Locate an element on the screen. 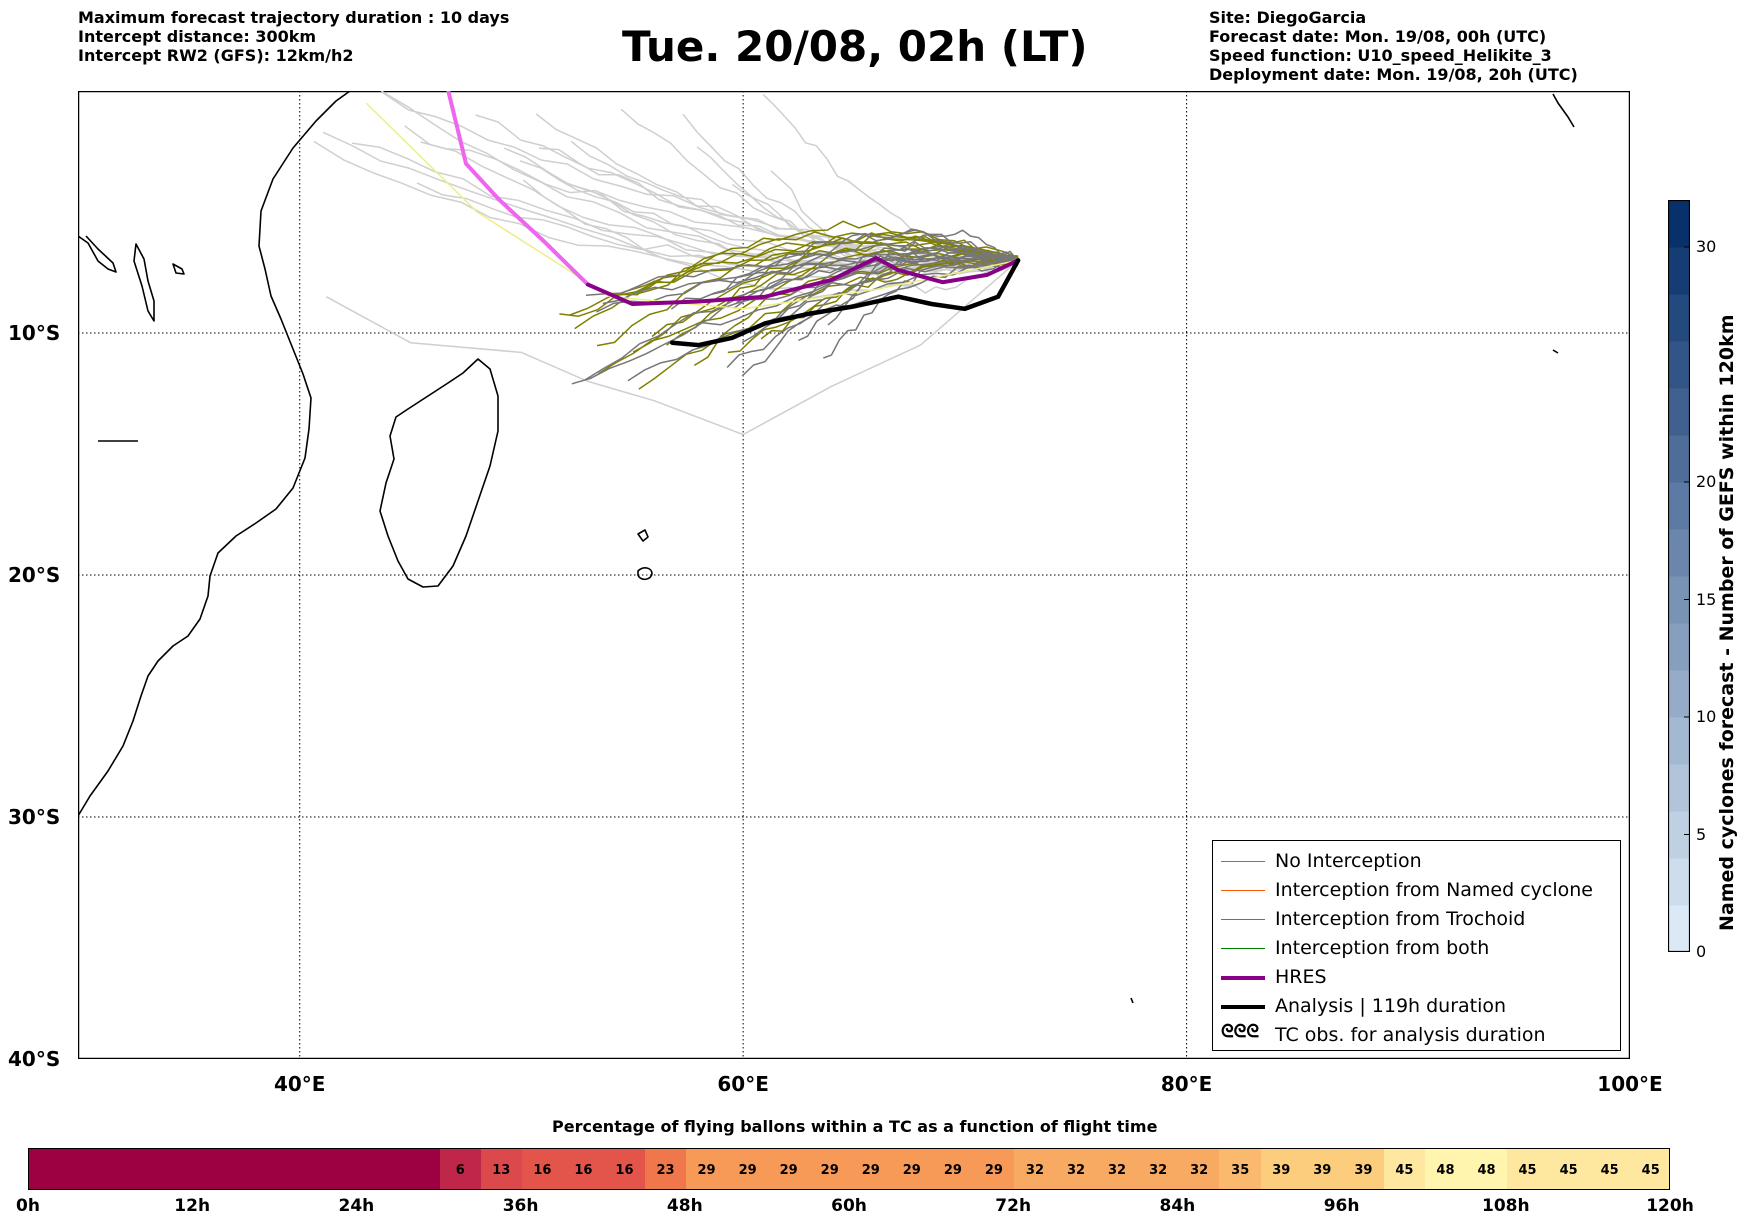  bar-cell: 48 is located at coordinates (1486, 1169).